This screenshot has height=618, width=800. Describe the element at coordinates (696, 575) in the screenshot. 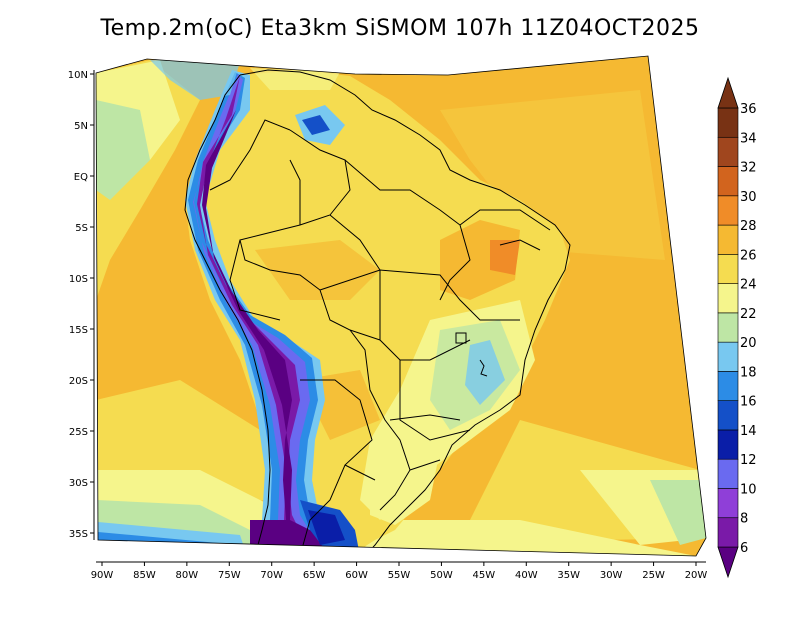

I see `x-tick-label: 20W` at that location.